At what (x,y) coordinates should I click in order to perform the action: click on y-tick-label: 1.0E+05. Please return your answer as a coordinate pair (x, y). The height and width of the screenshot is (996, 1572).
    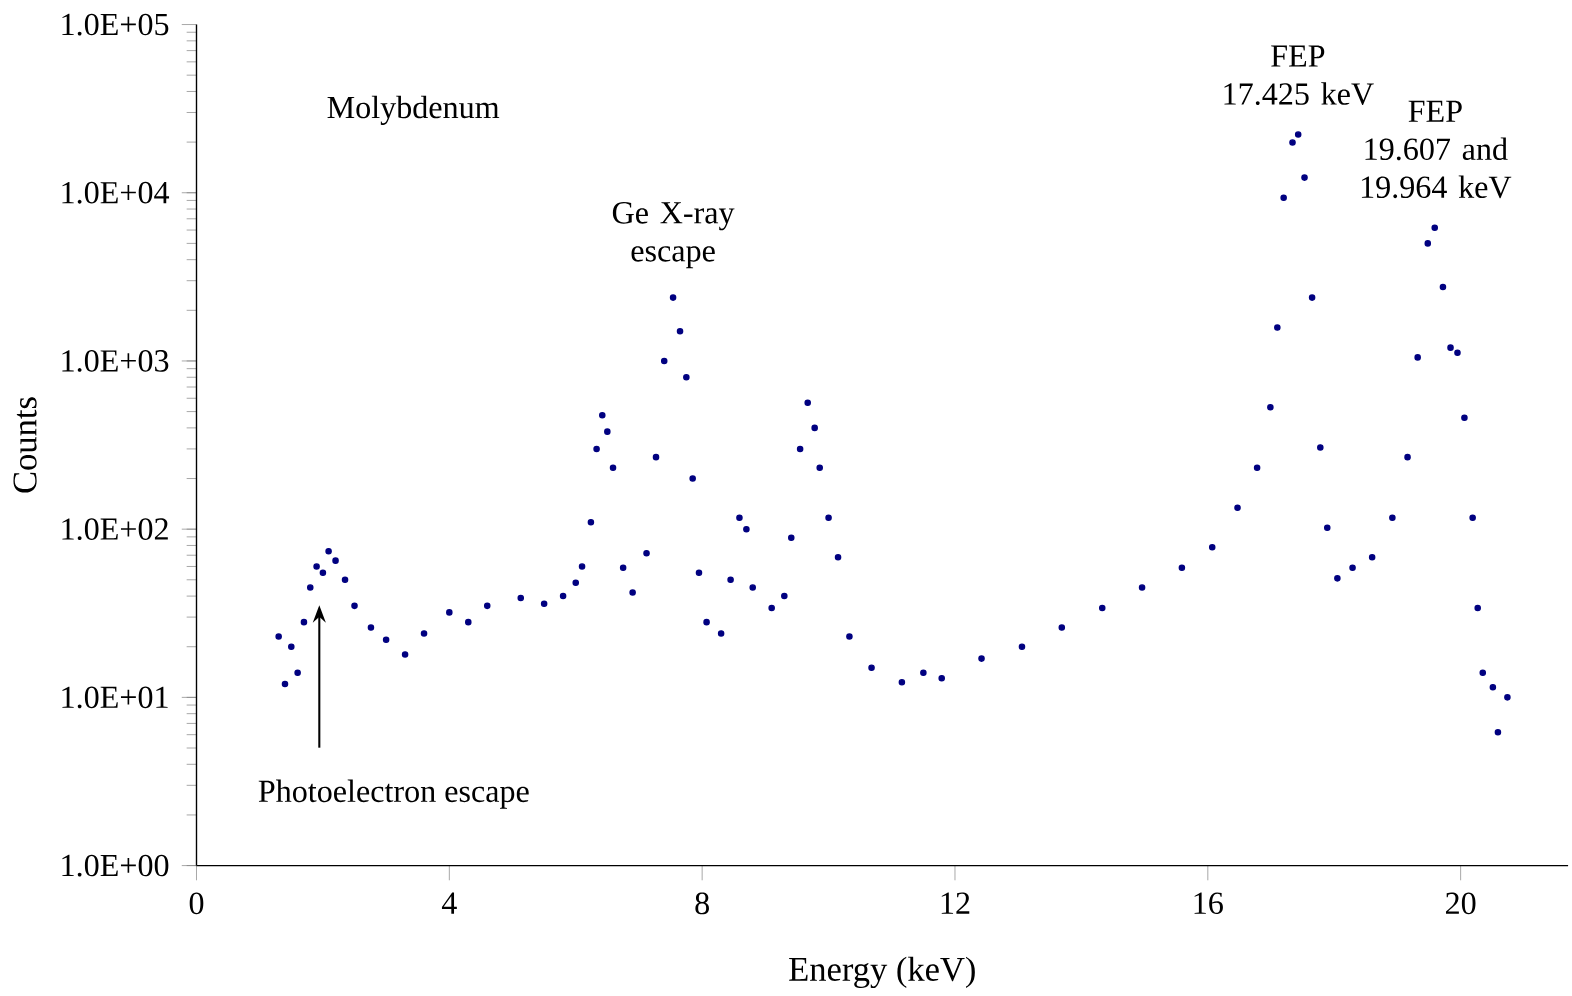
    Looking at the image, I should click on (115, 24).